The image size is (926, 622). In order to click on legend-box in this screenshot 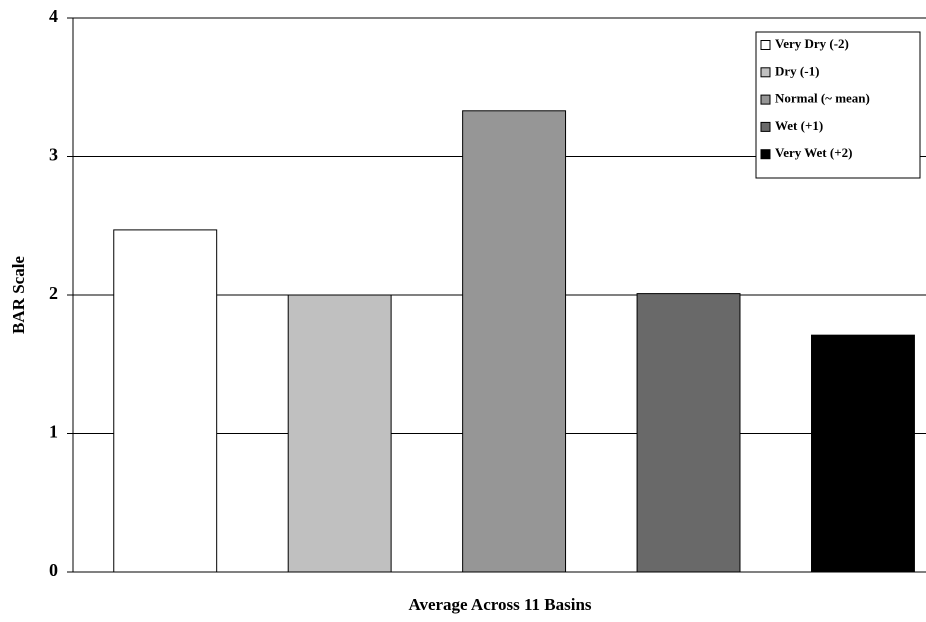, I will do `click(838, 105)`.